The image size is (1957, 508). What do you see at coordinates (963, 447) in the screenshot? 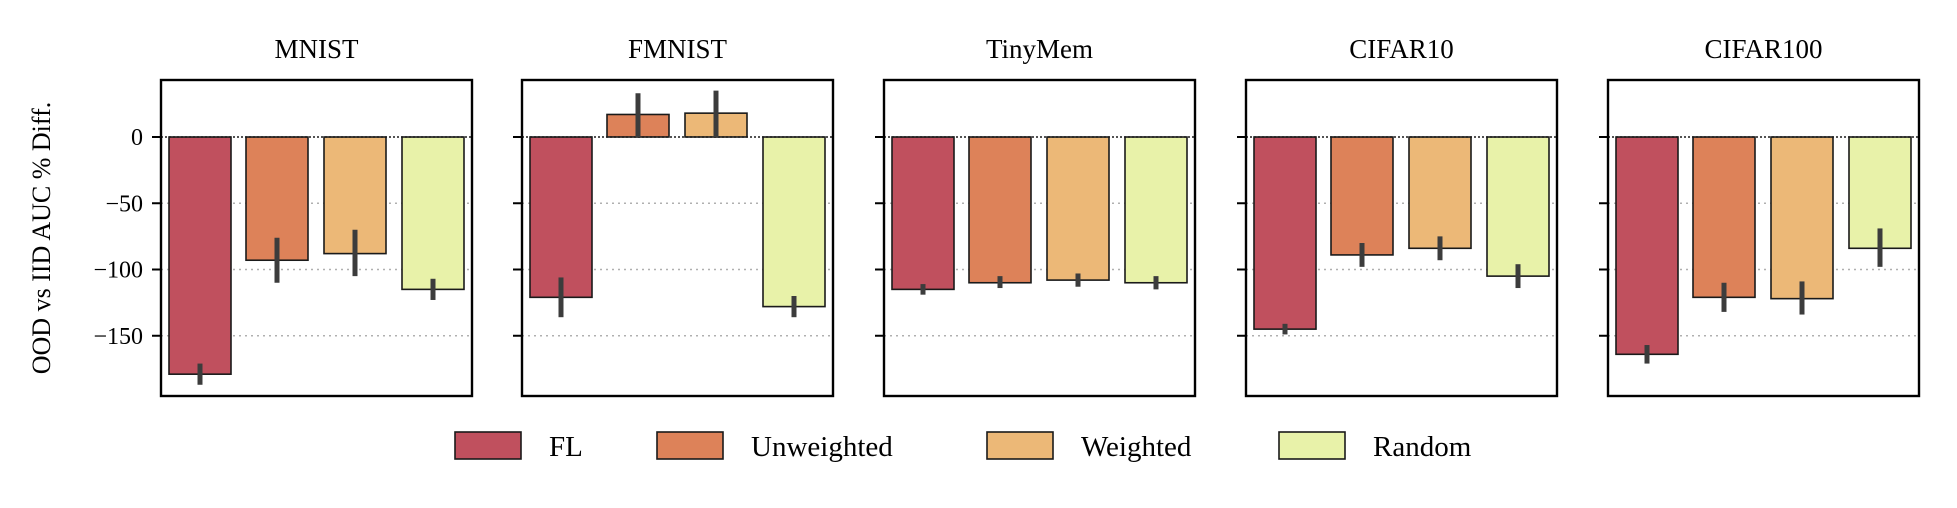
I see `legend: FL Unweighted Weighted Random` at bounding box center [963, 447].